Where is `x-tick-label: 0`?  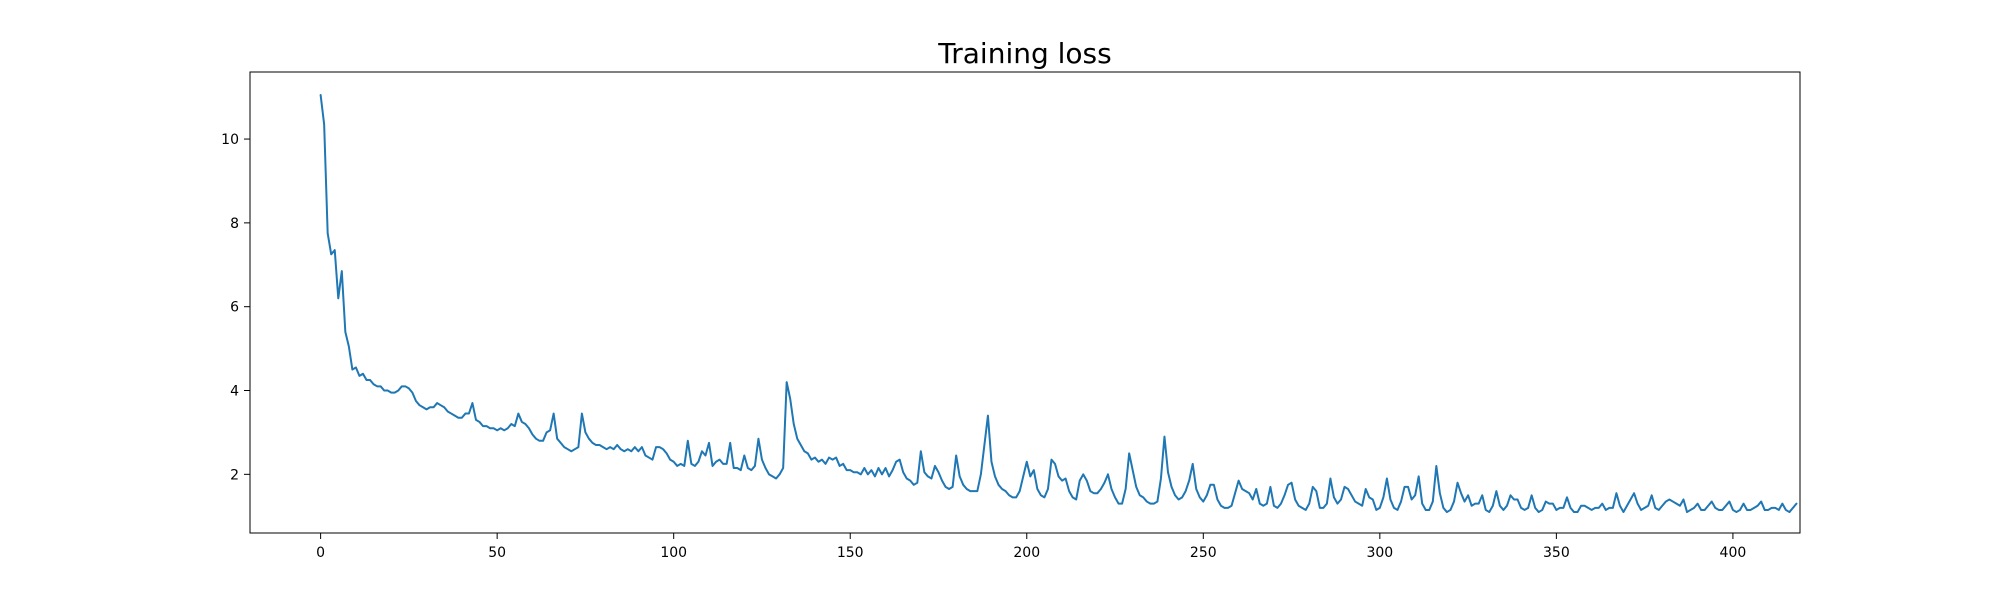 x-tick-label: 0 is located at coordinates (320, 553).